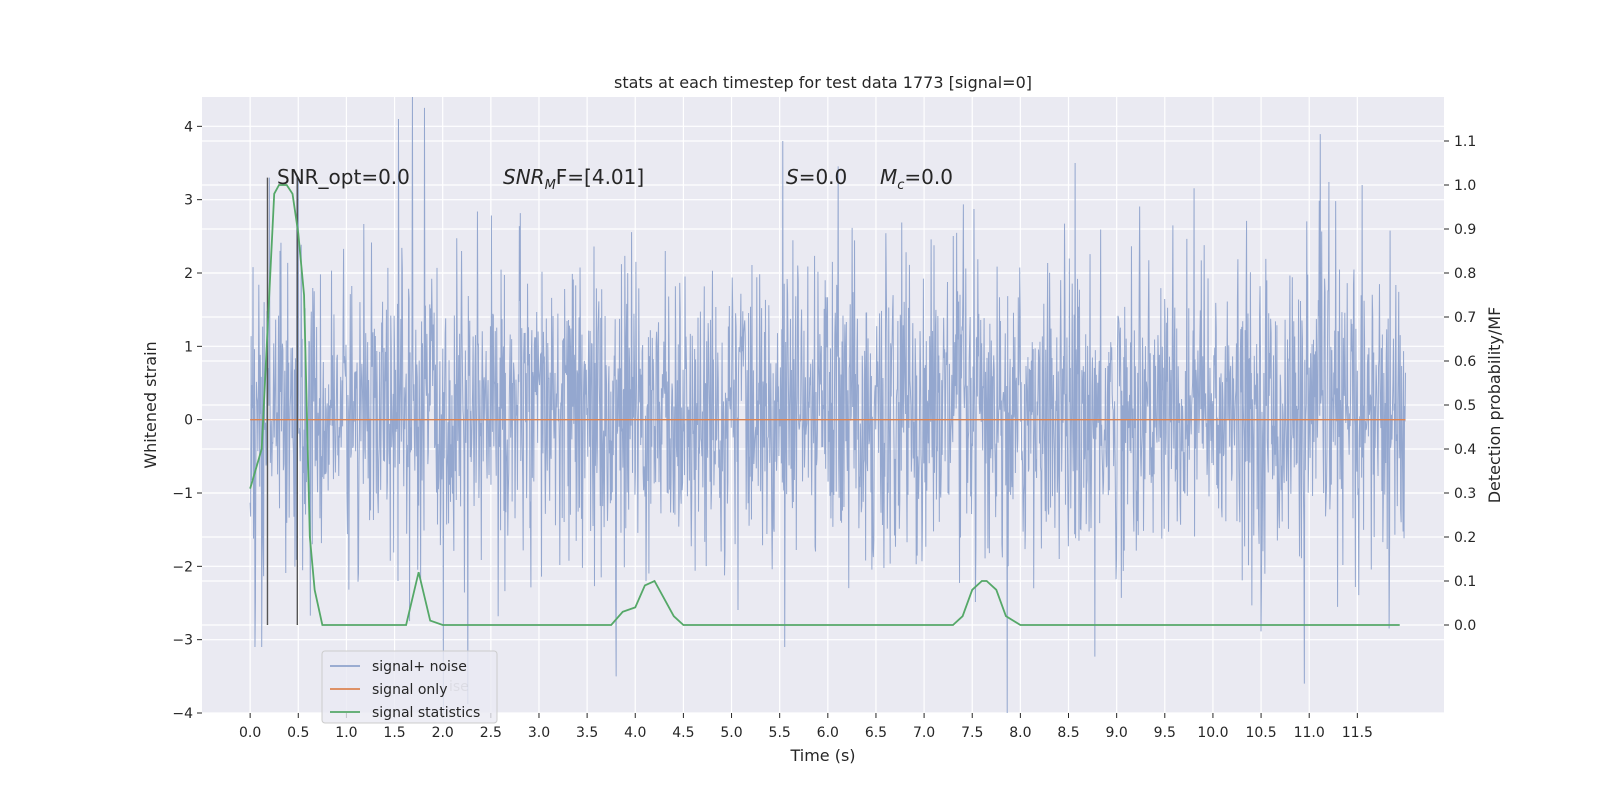  What do you see at coordinates (1357, 733) in the screenshot?
I see `x-tick-label: 11.5` at bounding box center [1357, 733].